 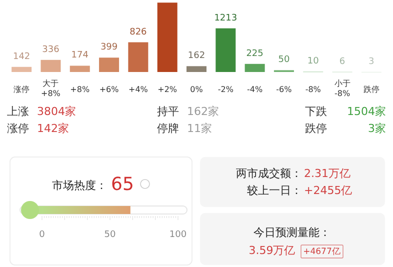 What do you see at coordinates (18, 111) in the screenshot?
I see `text: 上涨` at bounding box center [18, 111].